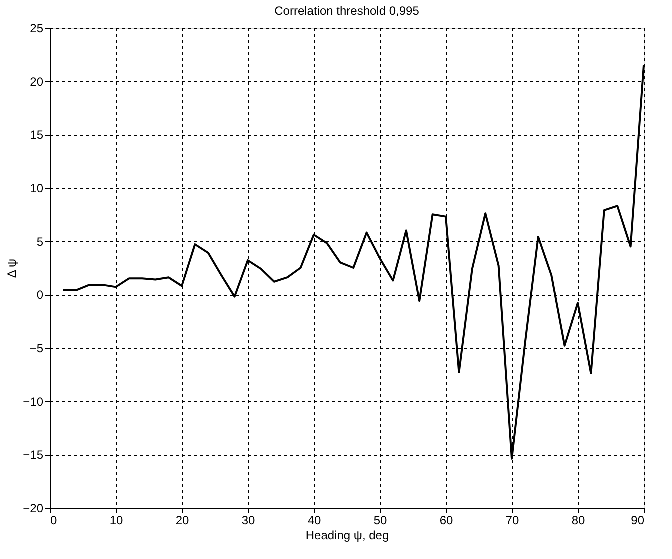 Image resolution: width=672 pixels, height=559 pixels. What do you see at coordinates (37, 29) in the screenshot?
I see `y-tick-label: 25` at bounding box center [37, 29].